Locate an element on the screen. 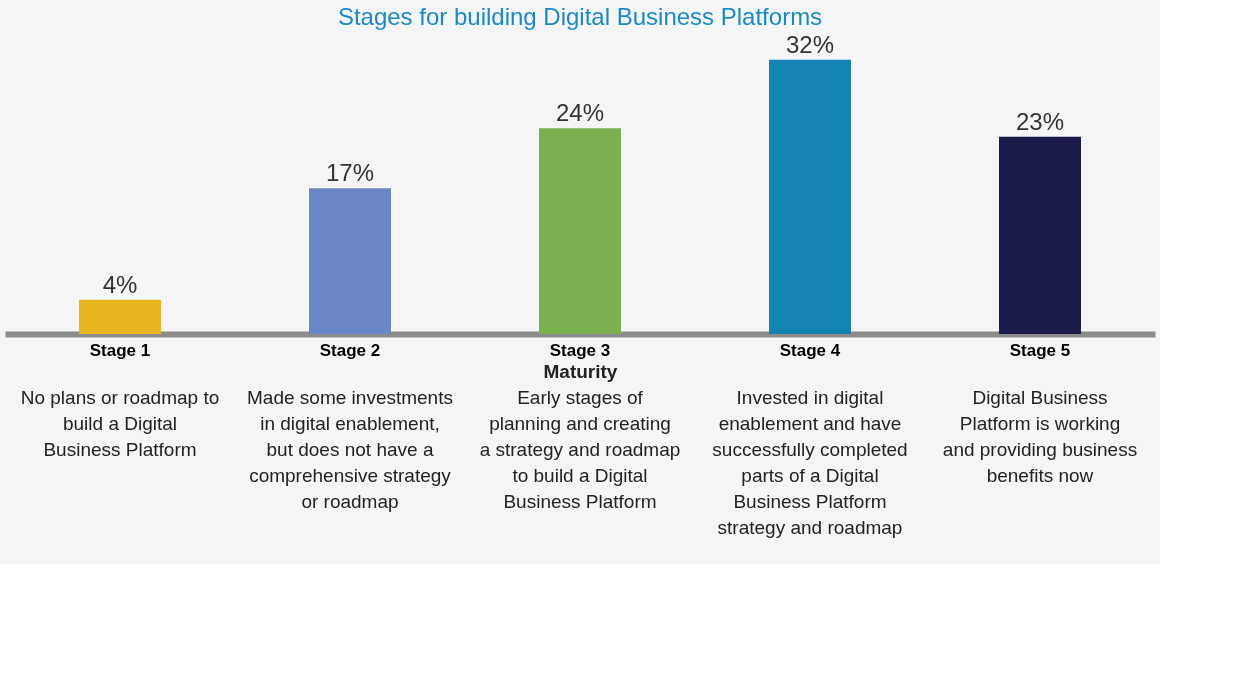 This screenshot has height=673, width=1254. data-label: 4% is located at coordinates (120, 284).